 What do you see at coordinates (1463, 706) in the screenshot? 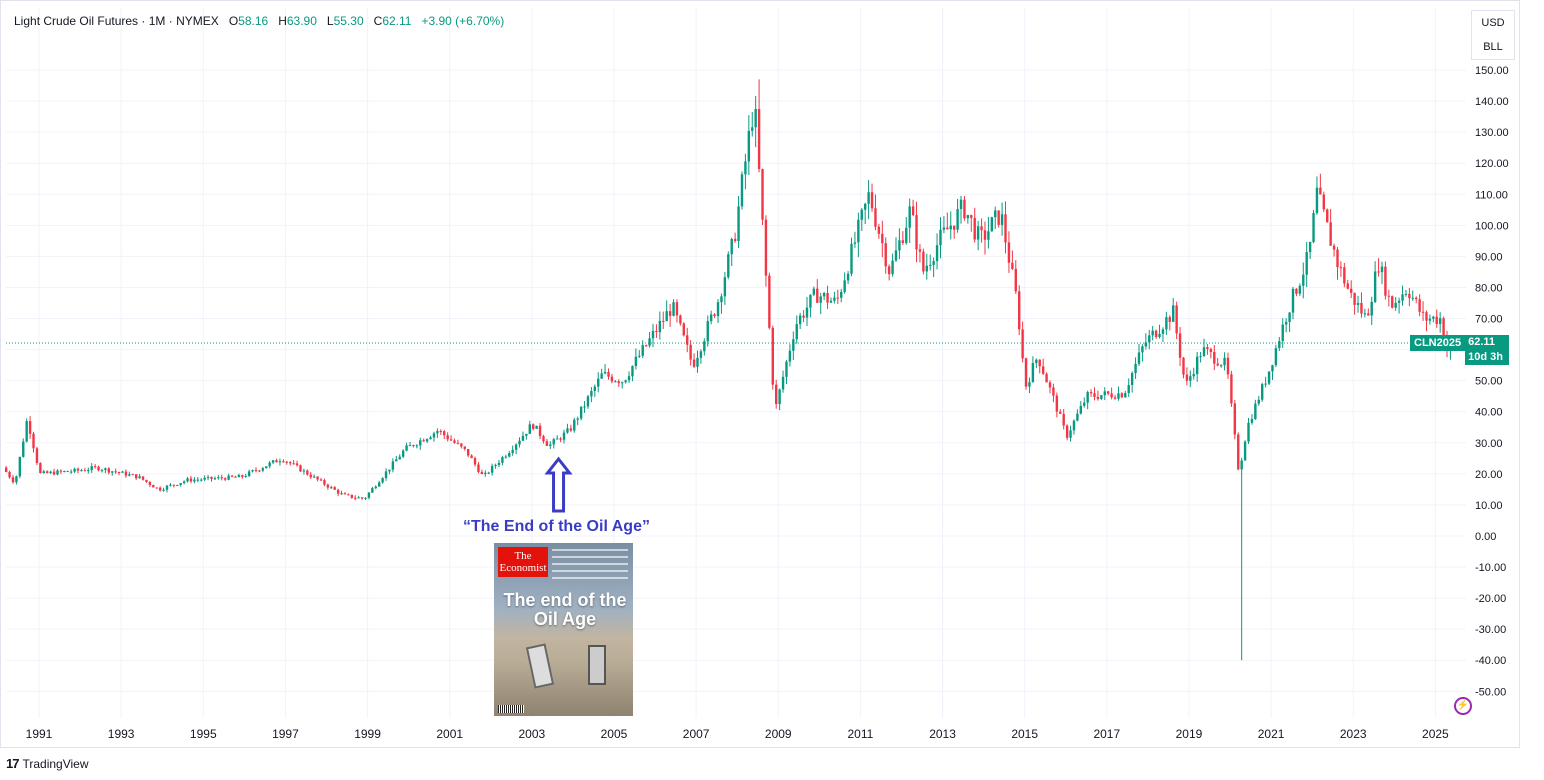
I see `lightning-icon: ⚡` at bounding box center [1463, 706].